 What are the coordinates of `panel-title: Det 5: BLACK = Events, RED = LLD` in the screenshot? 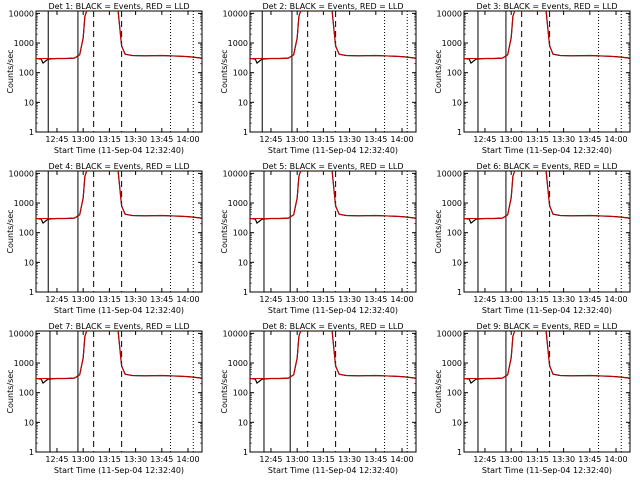 It's located at (333, 166).